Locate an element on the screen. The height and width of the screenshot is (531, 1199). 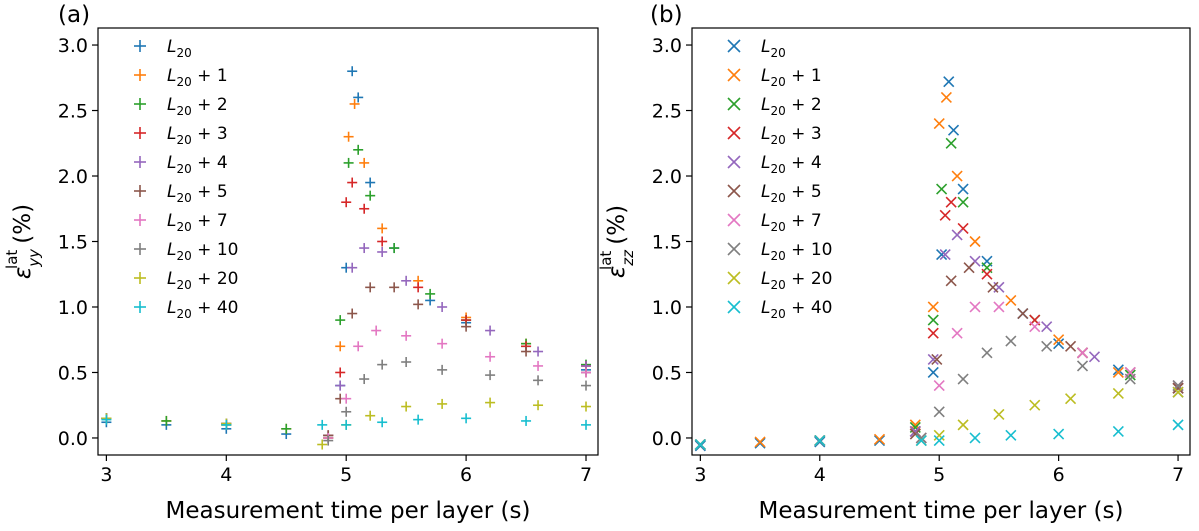
legend-suffix: + 5 is located at coordinates (210, 192).